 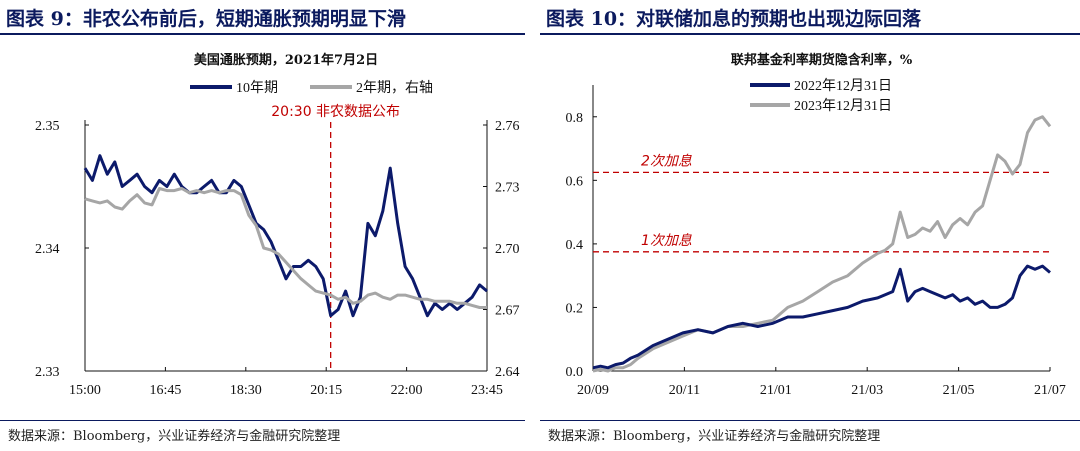 I want to click on x-tick-label: 18:30, so click(x=246, y=390).